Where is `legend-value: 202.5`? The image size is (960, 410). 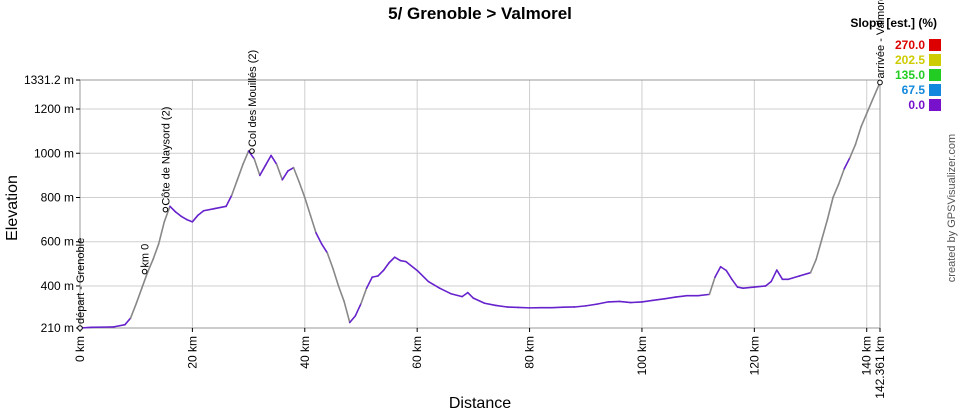 legend-value: 202.5 is located at coordinates (910, 60).